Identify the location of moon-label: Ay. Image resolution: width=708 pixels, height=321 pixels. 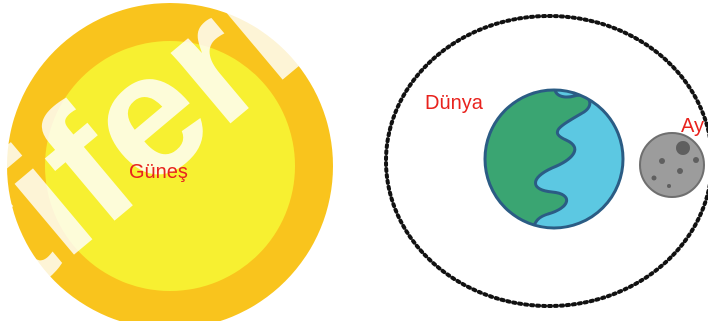
(692, 126).